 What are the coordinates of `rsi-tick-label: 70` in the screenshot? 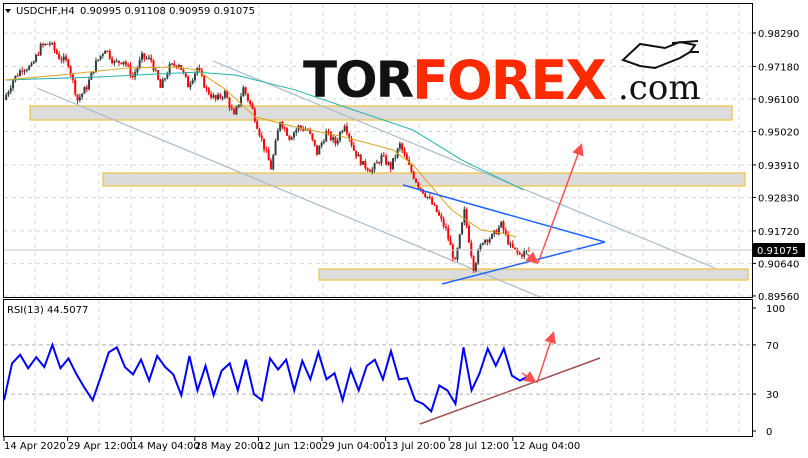 It's located at (772, 346).